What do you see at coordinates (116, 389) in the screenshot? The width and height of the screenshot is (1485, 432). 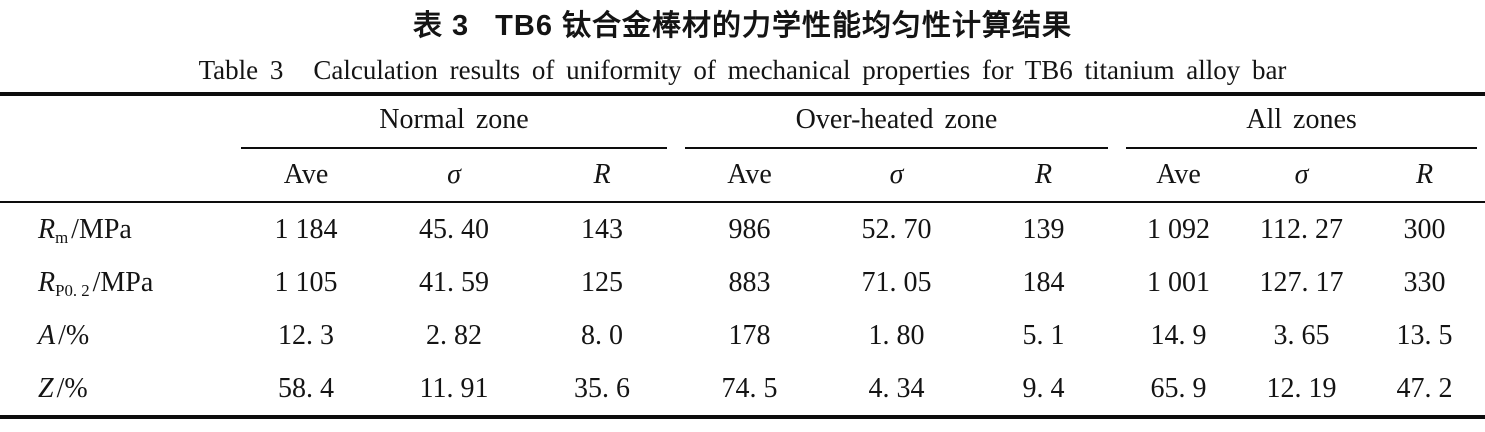 I see `row-label-reduction: Z/%` at bounding box center [116, 389].